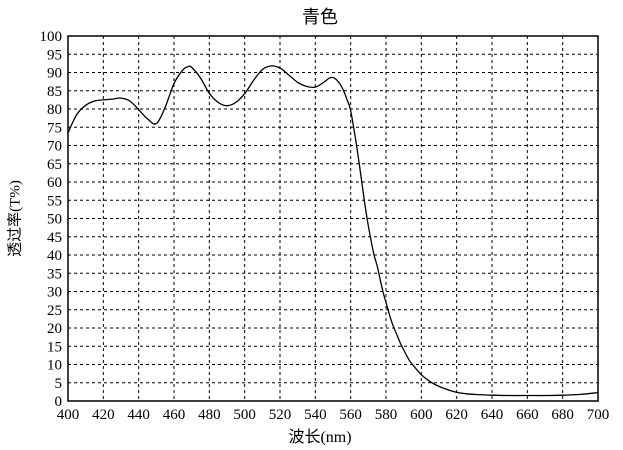 The width and height of the screenshot is (623, 450). What do you see at coordinates (54, 329) in the screenshot?
I see `y-tick-label: 20` at bounding box center [54, 329].